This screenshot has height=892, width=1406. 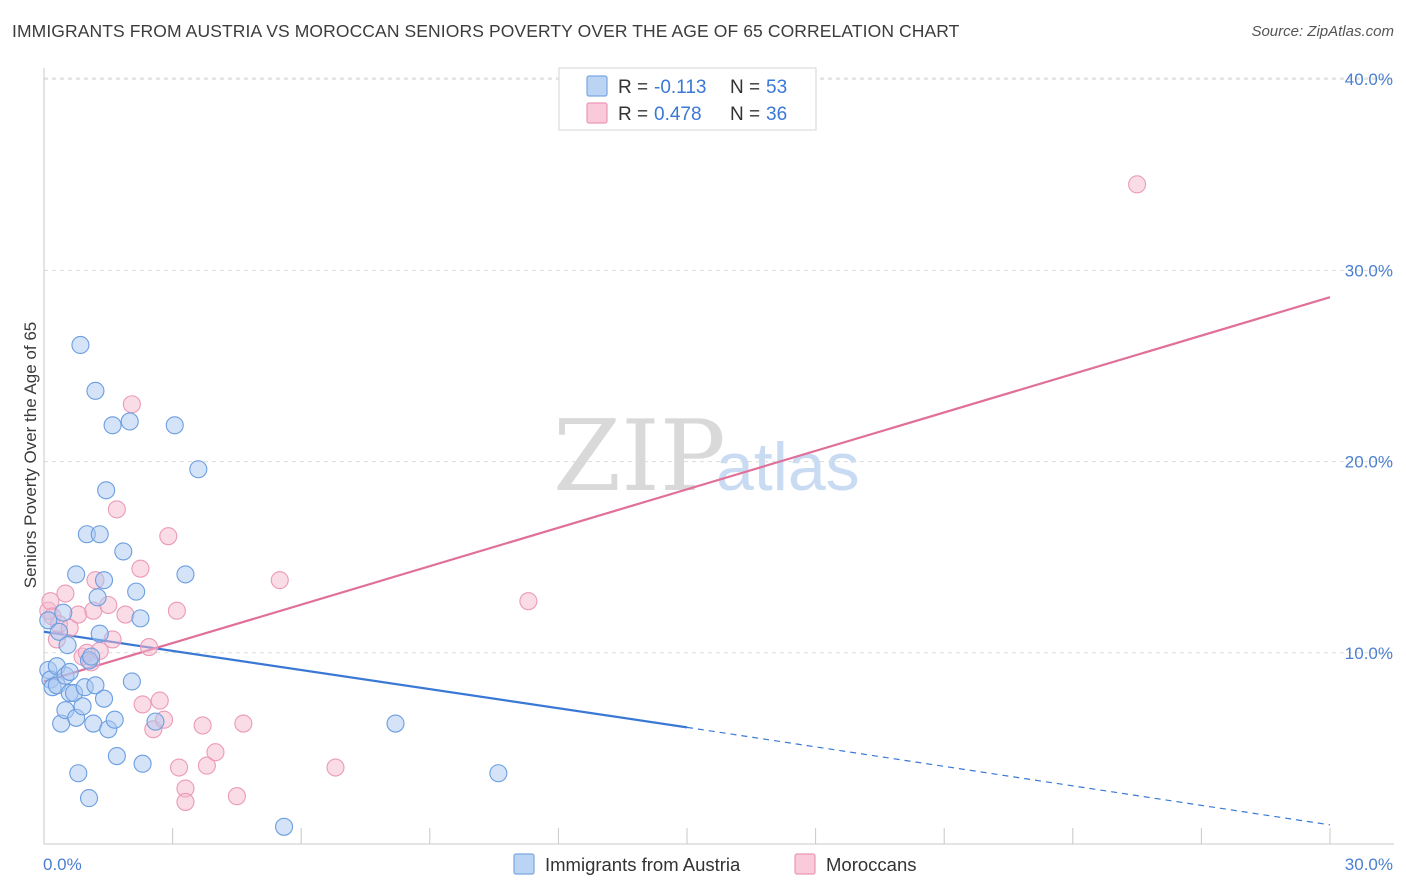 I want to click on series-legend-swatch-austria, so click(x=524, y=864).